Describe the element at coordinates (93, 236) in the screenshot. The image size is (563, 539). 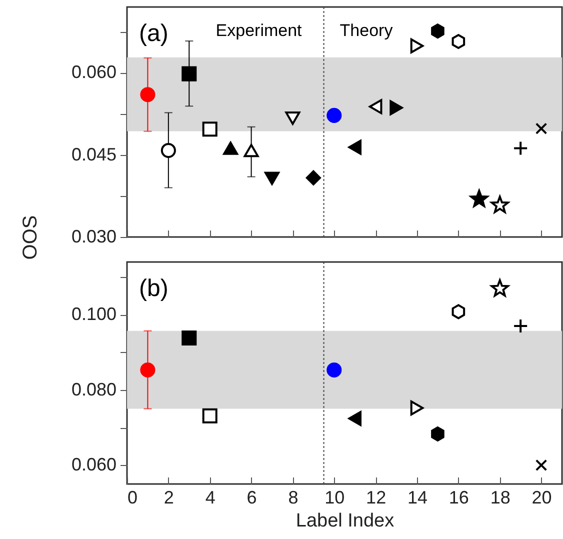
I see `y-tick-label: 0.030` at that location.